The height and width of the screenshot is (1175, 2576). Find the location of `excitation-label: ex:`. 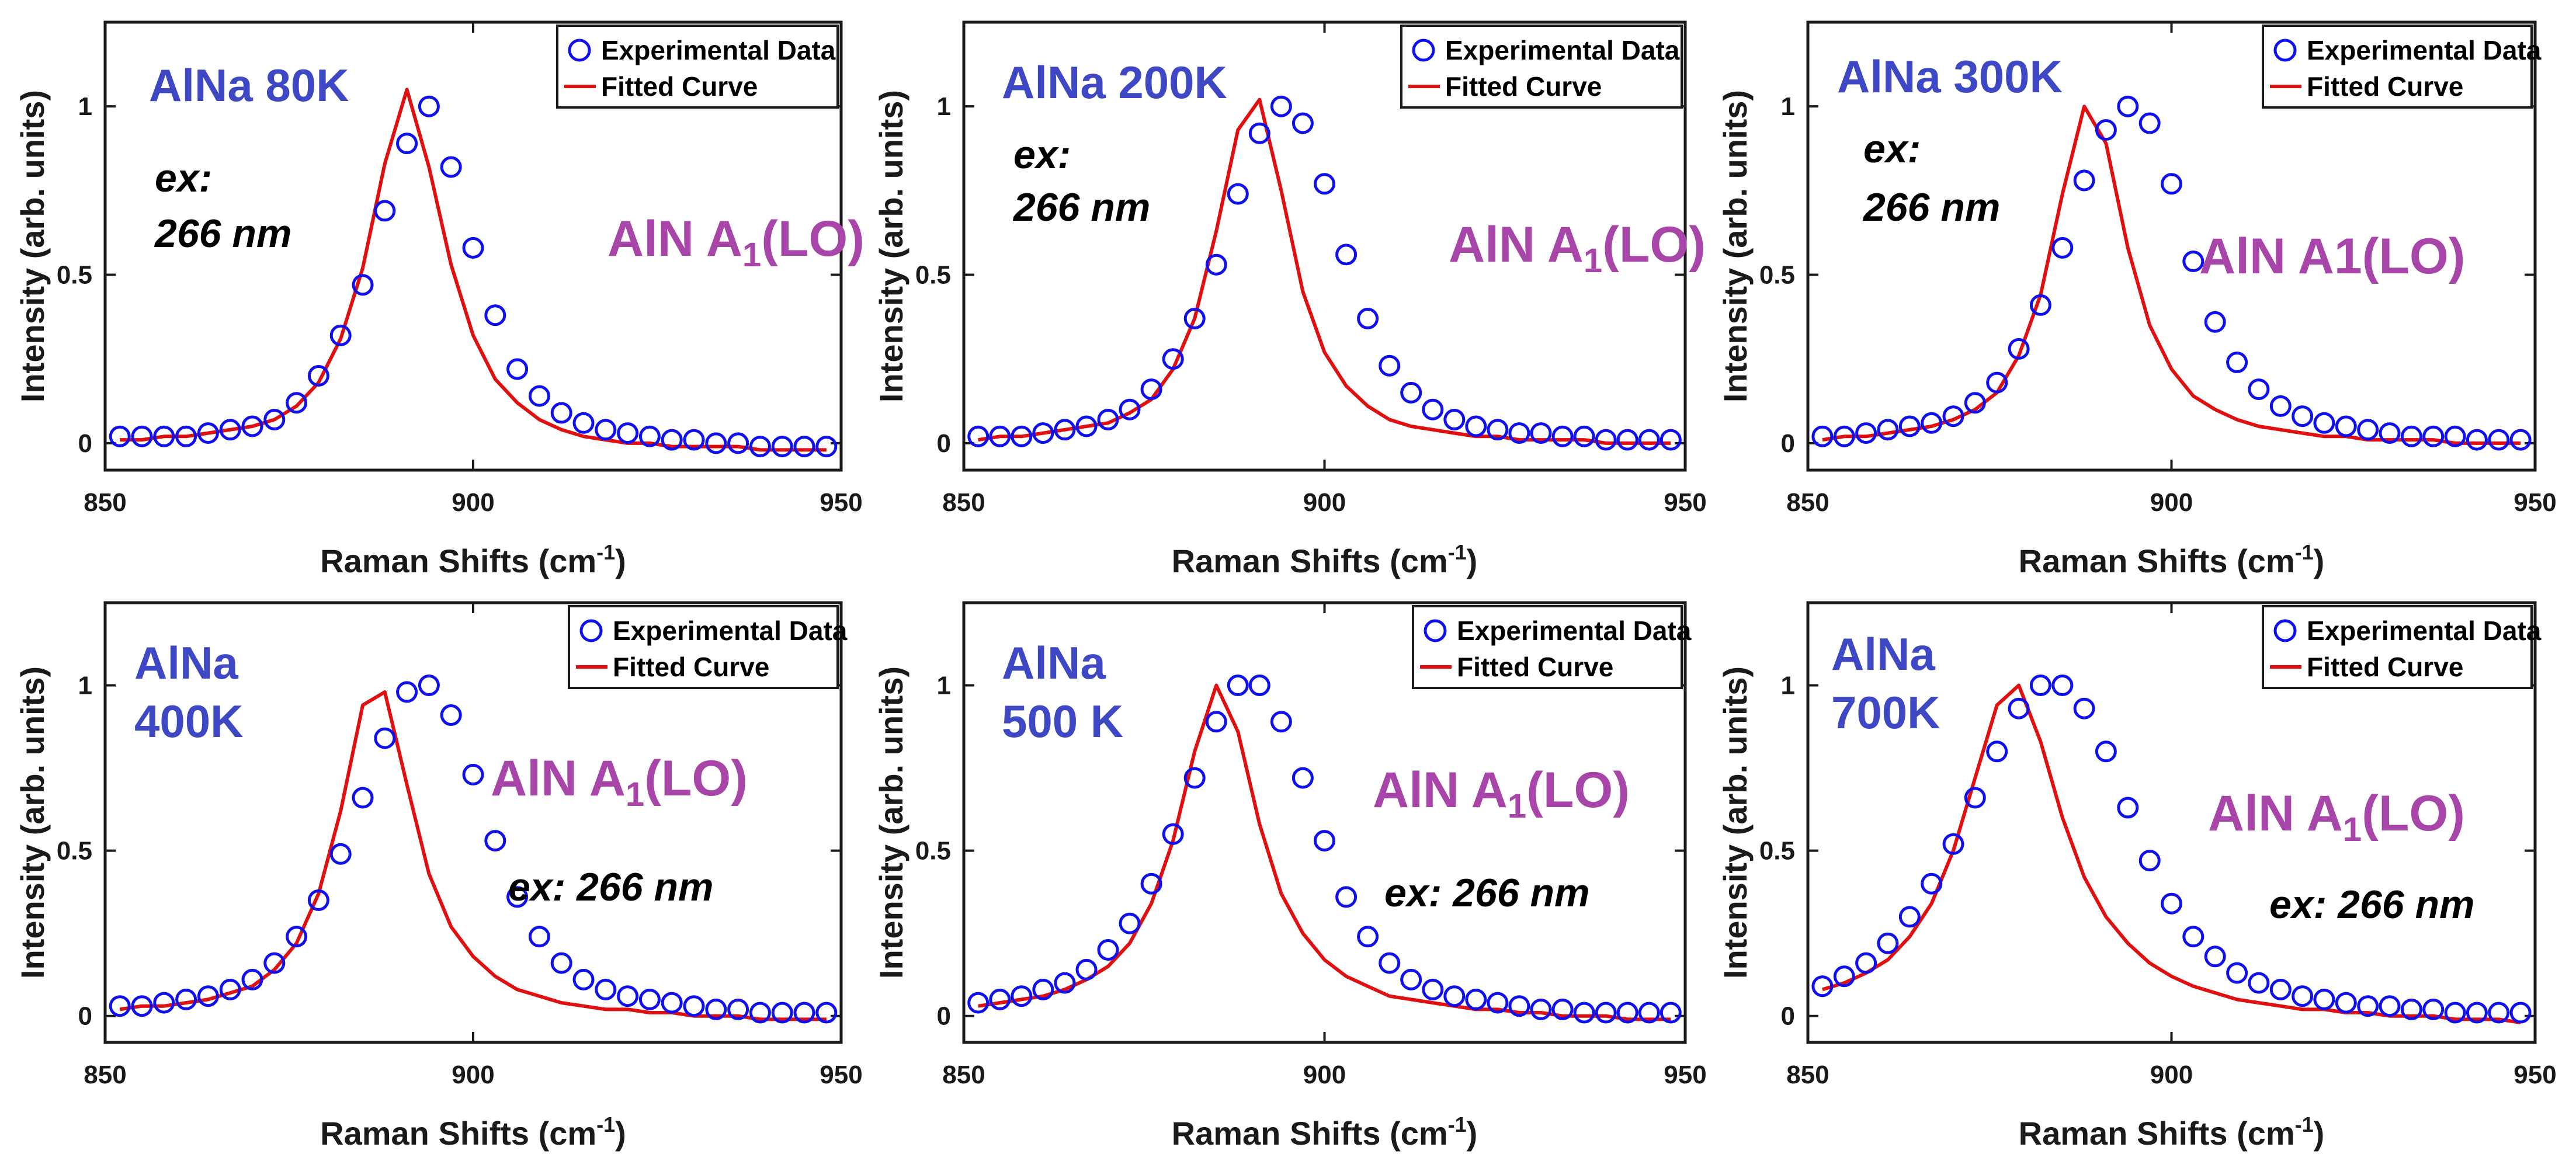

excitation-label: ex: is located at coordinates (183, 178).